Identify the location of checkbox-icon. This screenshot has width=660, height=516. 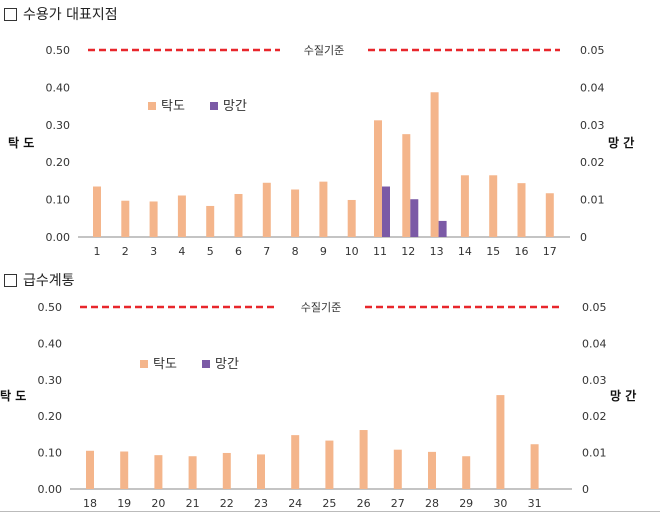
(10, 14).